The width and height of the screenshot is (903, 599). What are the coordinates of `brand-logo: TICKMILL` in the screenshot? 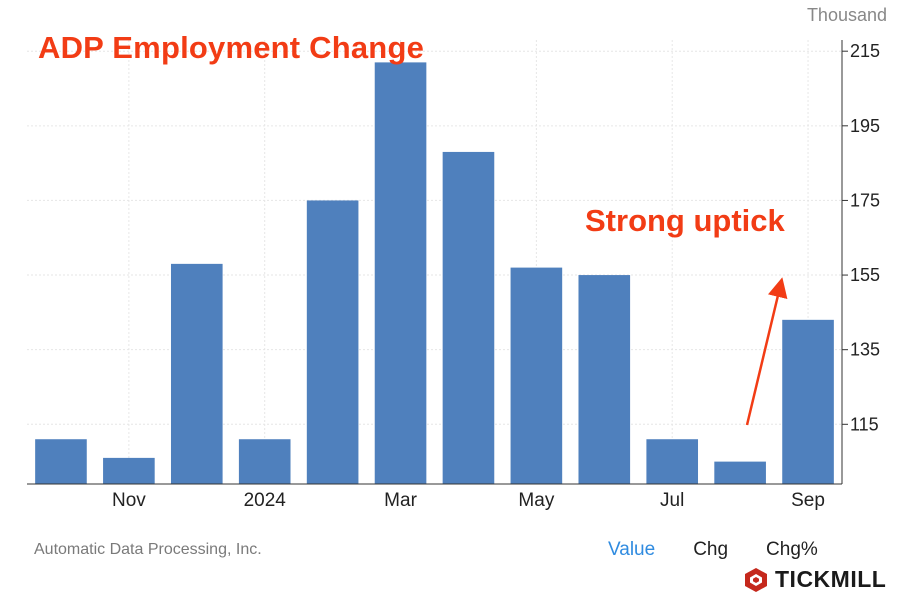 It's located at (814, 579).